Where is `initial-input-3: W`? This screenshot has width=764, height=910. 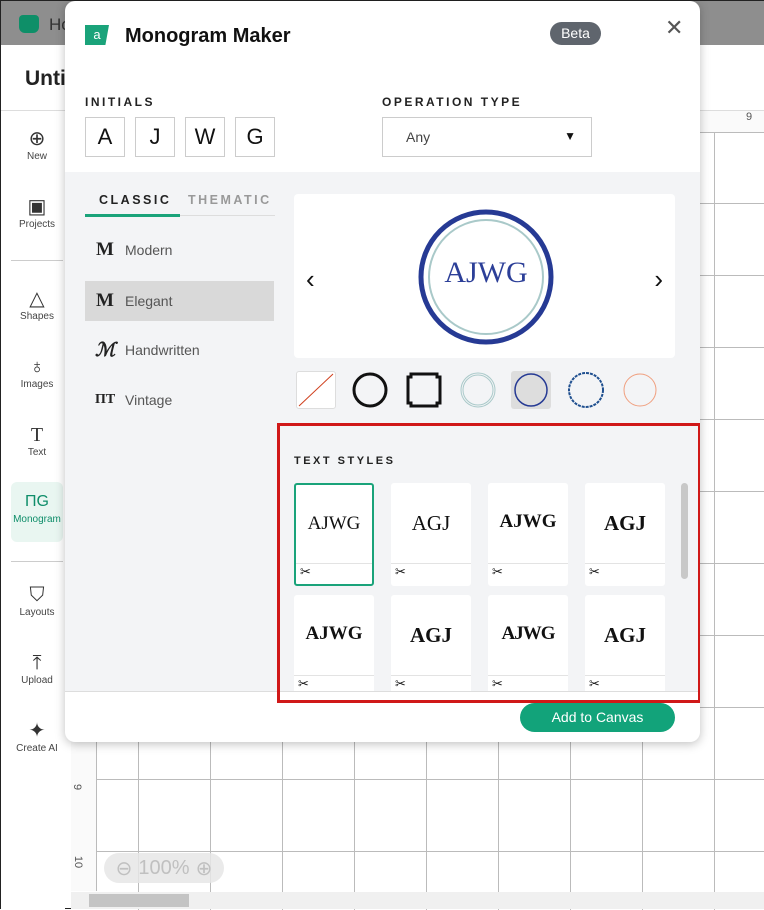
initial-input-3: W is located at coordinates (205, 137).